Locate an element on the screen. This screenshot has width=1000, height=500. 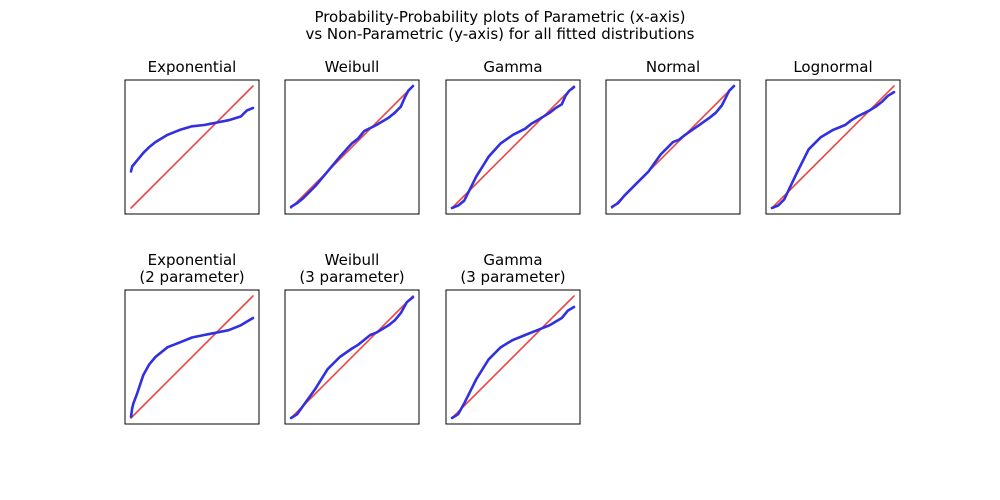
pp-subplot: Weibull is located at coordinates (352, 136).